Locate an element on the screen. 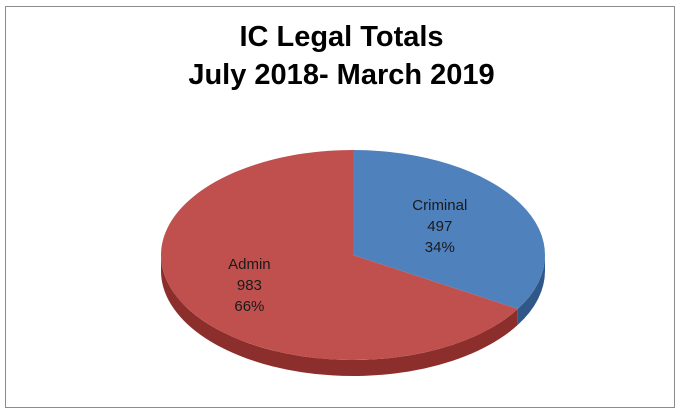 The width and height of the screenshot is (683, 415). slice-label-admin-value: 983 is located at coordinates (249, 285).